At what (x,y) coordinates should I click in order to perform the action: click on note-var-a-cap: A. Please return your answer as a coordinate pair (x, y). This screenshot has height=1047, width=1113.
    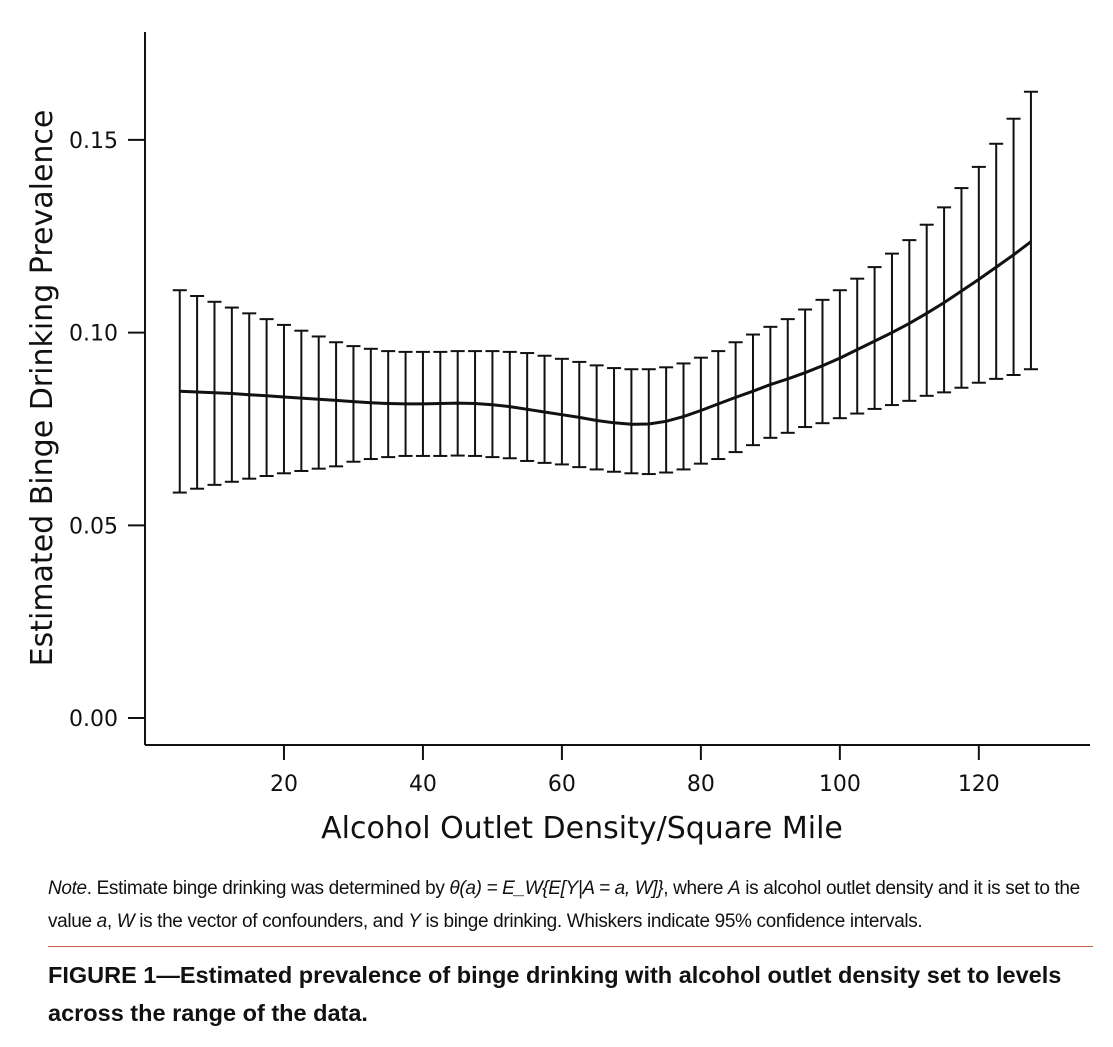
    Looking at the image, I should click on (734, 888).